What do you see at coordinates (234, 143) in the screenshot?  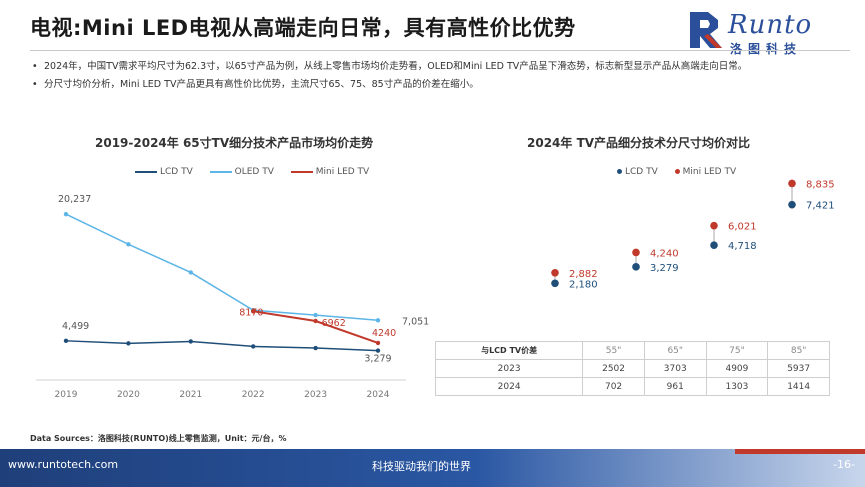 I see `line-chart-title: 2019-2024年 65寸TV细分技术产品市场均价走势` at bounding box center [234, 143].